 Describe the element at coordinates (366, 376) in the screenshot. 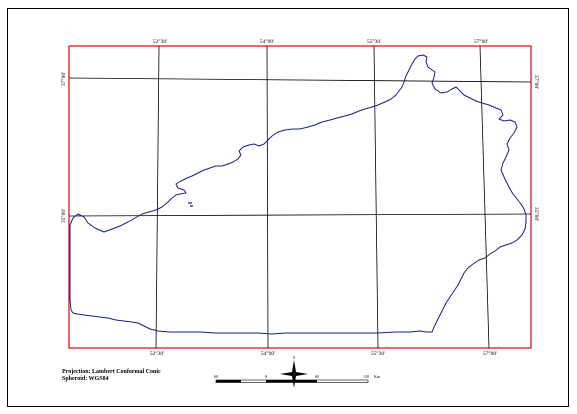

I see `scale-label: 120` at that location.